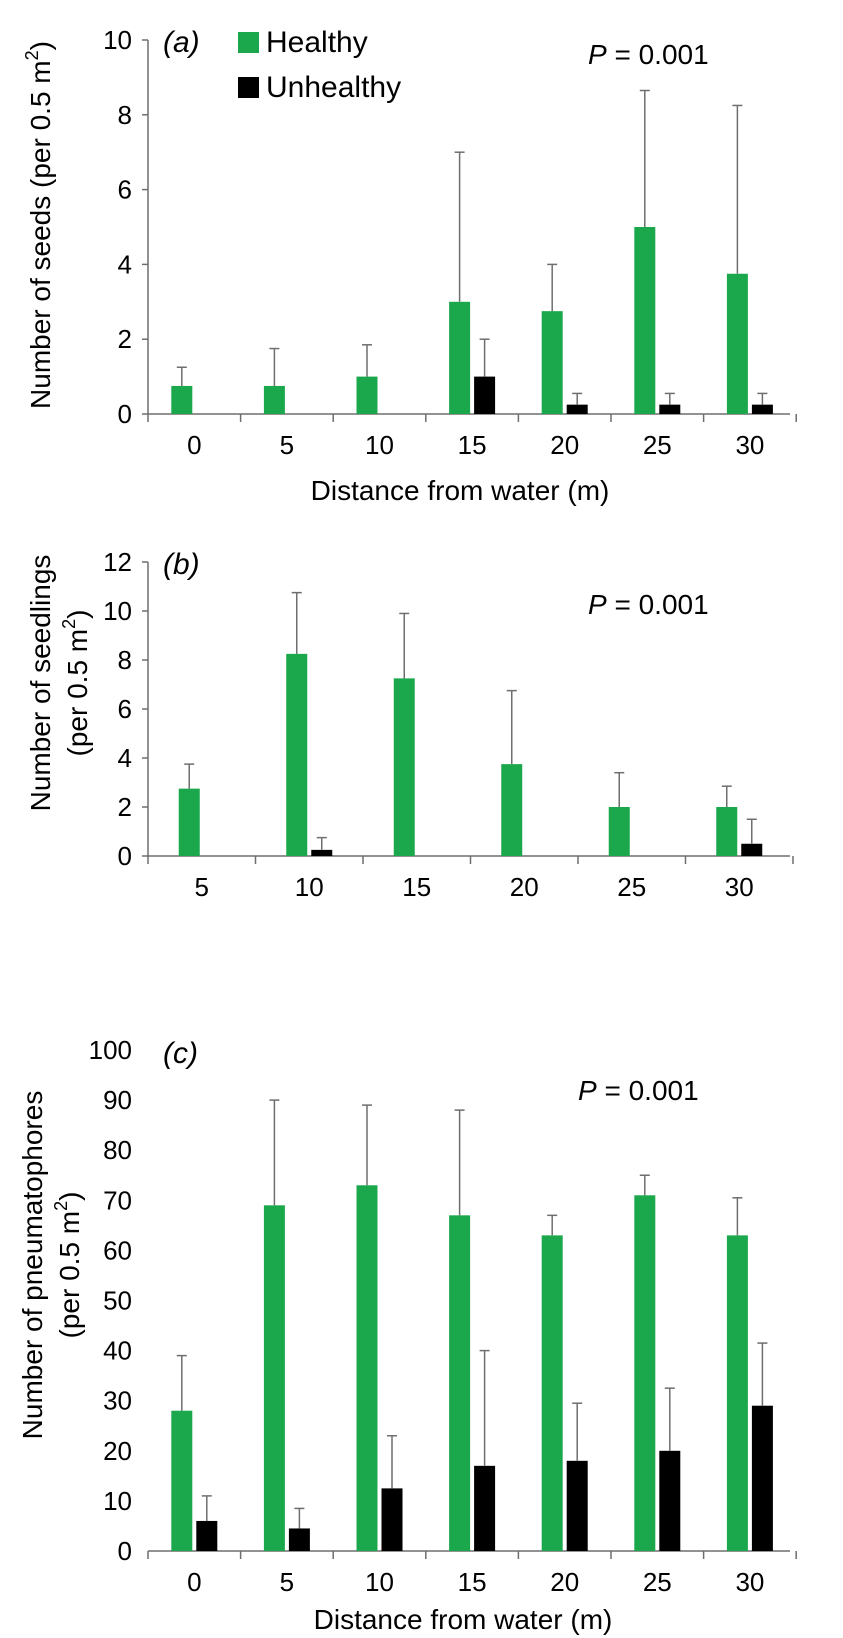  Describe the element at coordinates (657, 1582) in the screenshot. I see `panel-c-x-tick-label: 25` at that location.